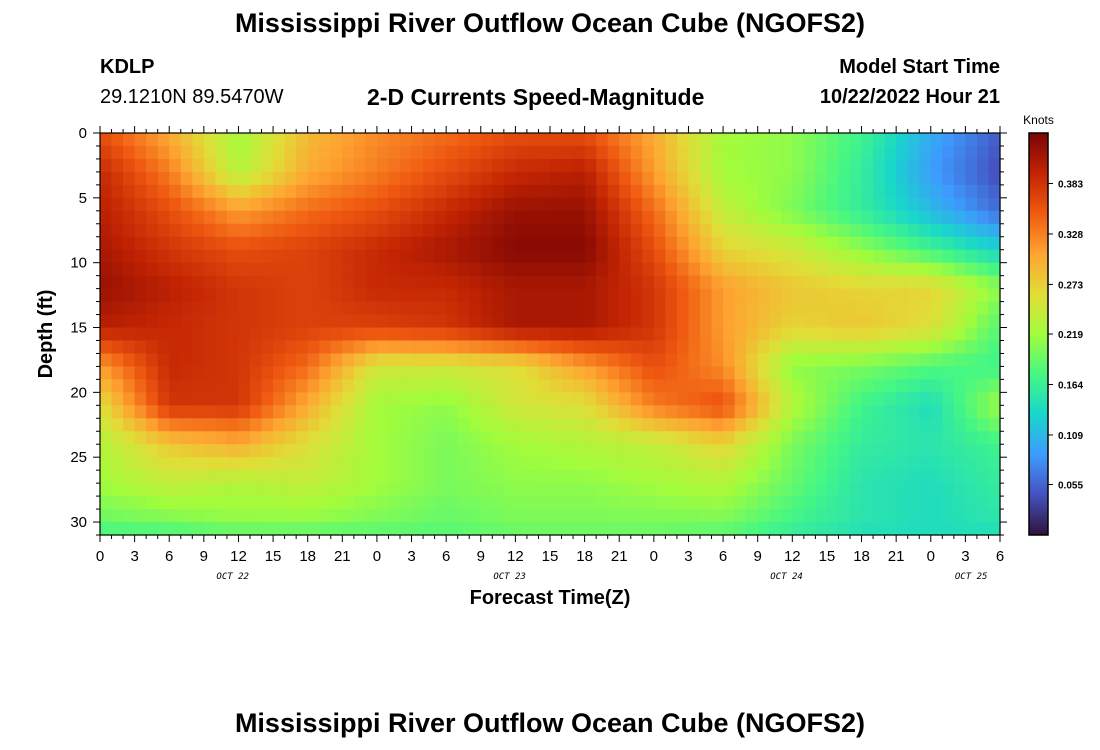 Image resolution: width=1100 pixels, height=750 pixels. What do you see at coordinates (100, 556) in the screenshot?
I see `x-tick-label: 0` at bounding box center [100, 556].